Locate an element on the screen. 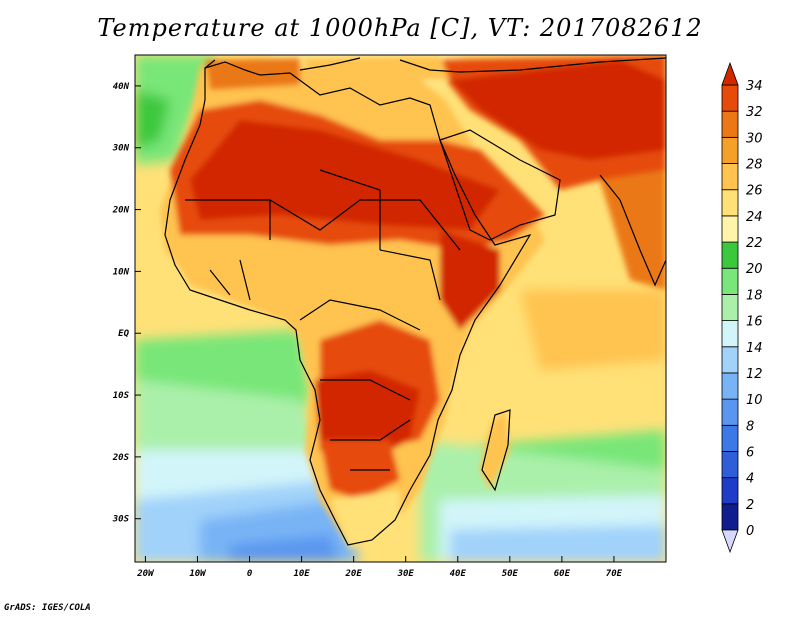  colorbar-level-label: 16 is located at coordinates (754, 322).